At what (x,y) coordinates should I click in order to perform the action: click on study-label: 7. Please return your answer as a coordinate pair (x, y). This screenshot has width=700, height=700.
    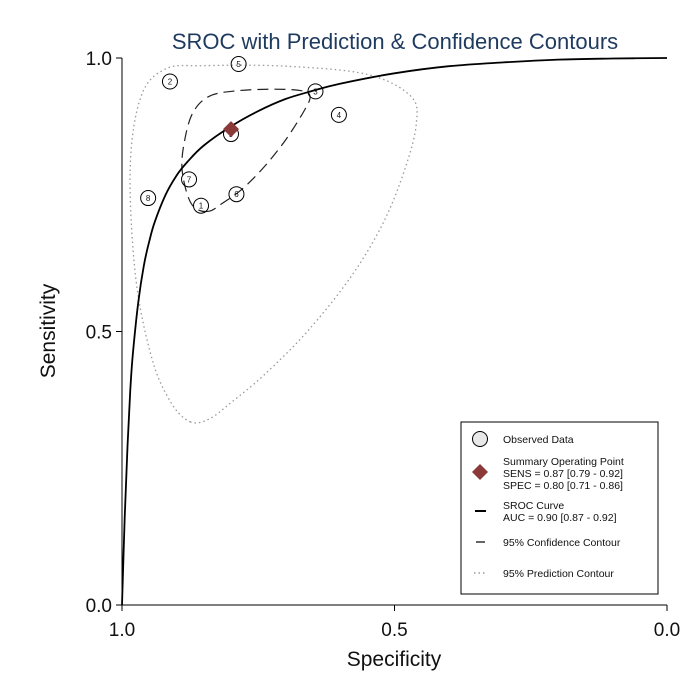
    Looking at the image, I should click on (189, 179).